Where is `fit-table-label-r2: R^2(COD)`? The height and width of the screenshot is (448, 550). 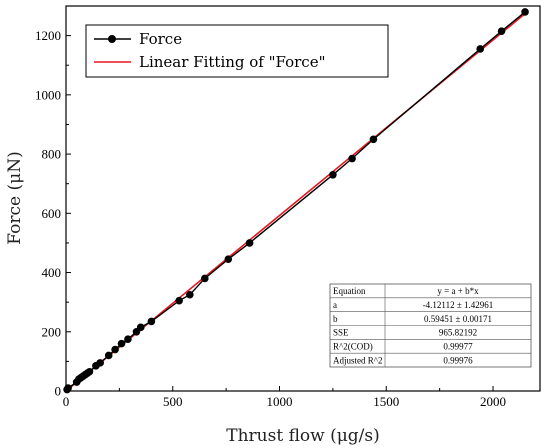
fit-table-label-r2: R^2(COD) is located at coordinates (353, 347).